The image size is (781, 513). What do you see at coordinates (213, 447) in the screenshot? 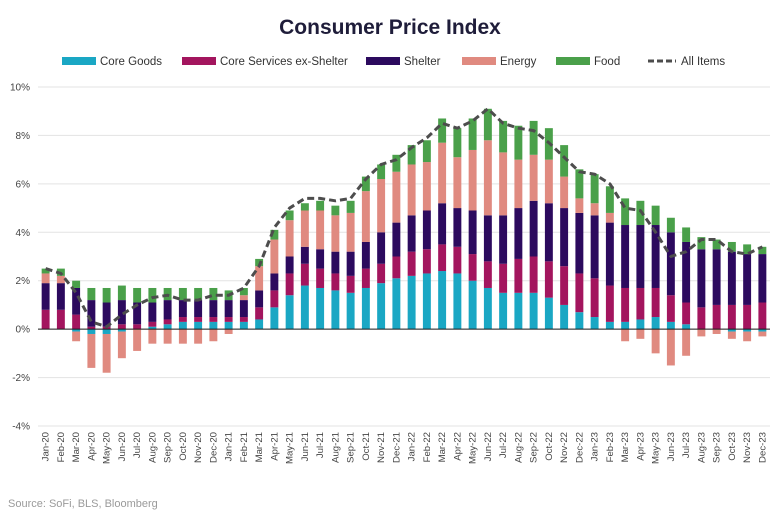
I see `x-tick-label: Dec-20` at bounding box center [213, 447].